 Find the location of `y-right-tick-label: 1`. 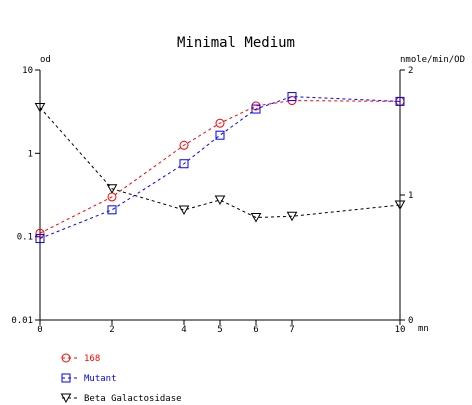

y-right-tick-label: 1 is located at coordinates (410, 196).